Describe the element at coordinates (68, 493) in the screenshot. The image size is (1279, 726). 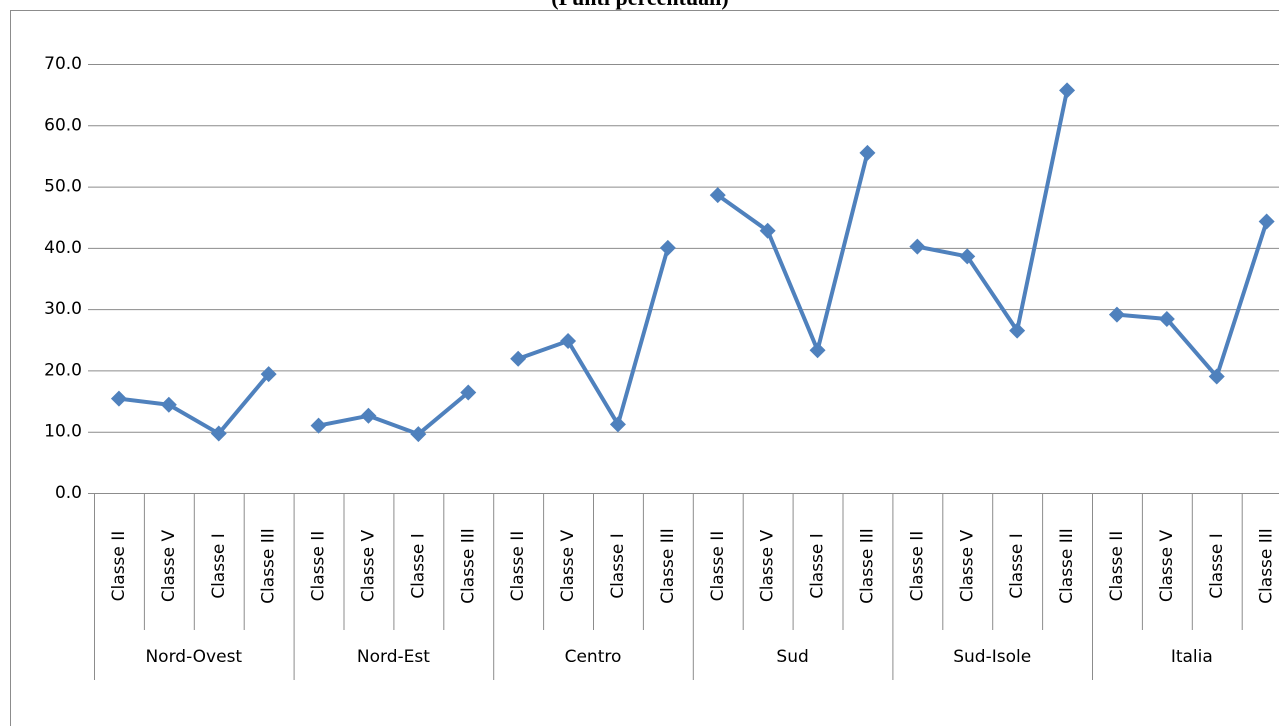
I see `y-tick-label: 0.0` at that location.